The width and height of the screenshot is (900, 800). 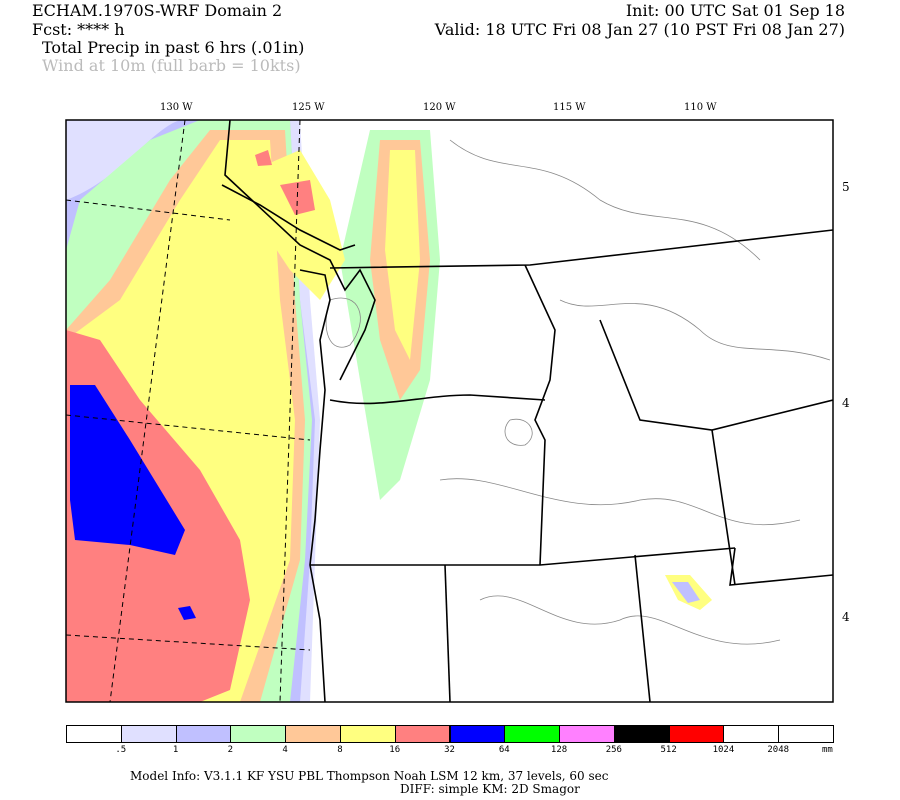 I want to click on field-title-wind: Wind at 10m (full barb = 10kts), so click(x=171, y=65).